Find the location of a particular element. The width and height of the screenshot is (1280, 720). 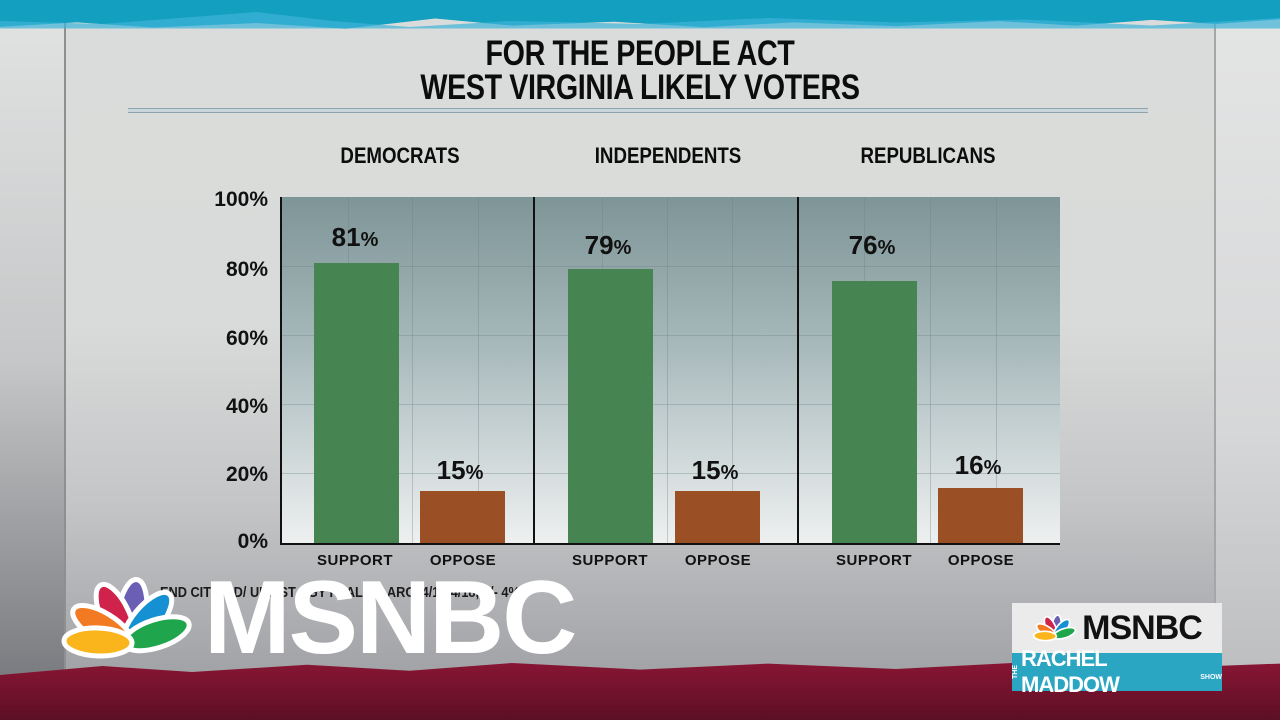

value-label-rep-oppose: 16% is located at coordinates (978, 465).